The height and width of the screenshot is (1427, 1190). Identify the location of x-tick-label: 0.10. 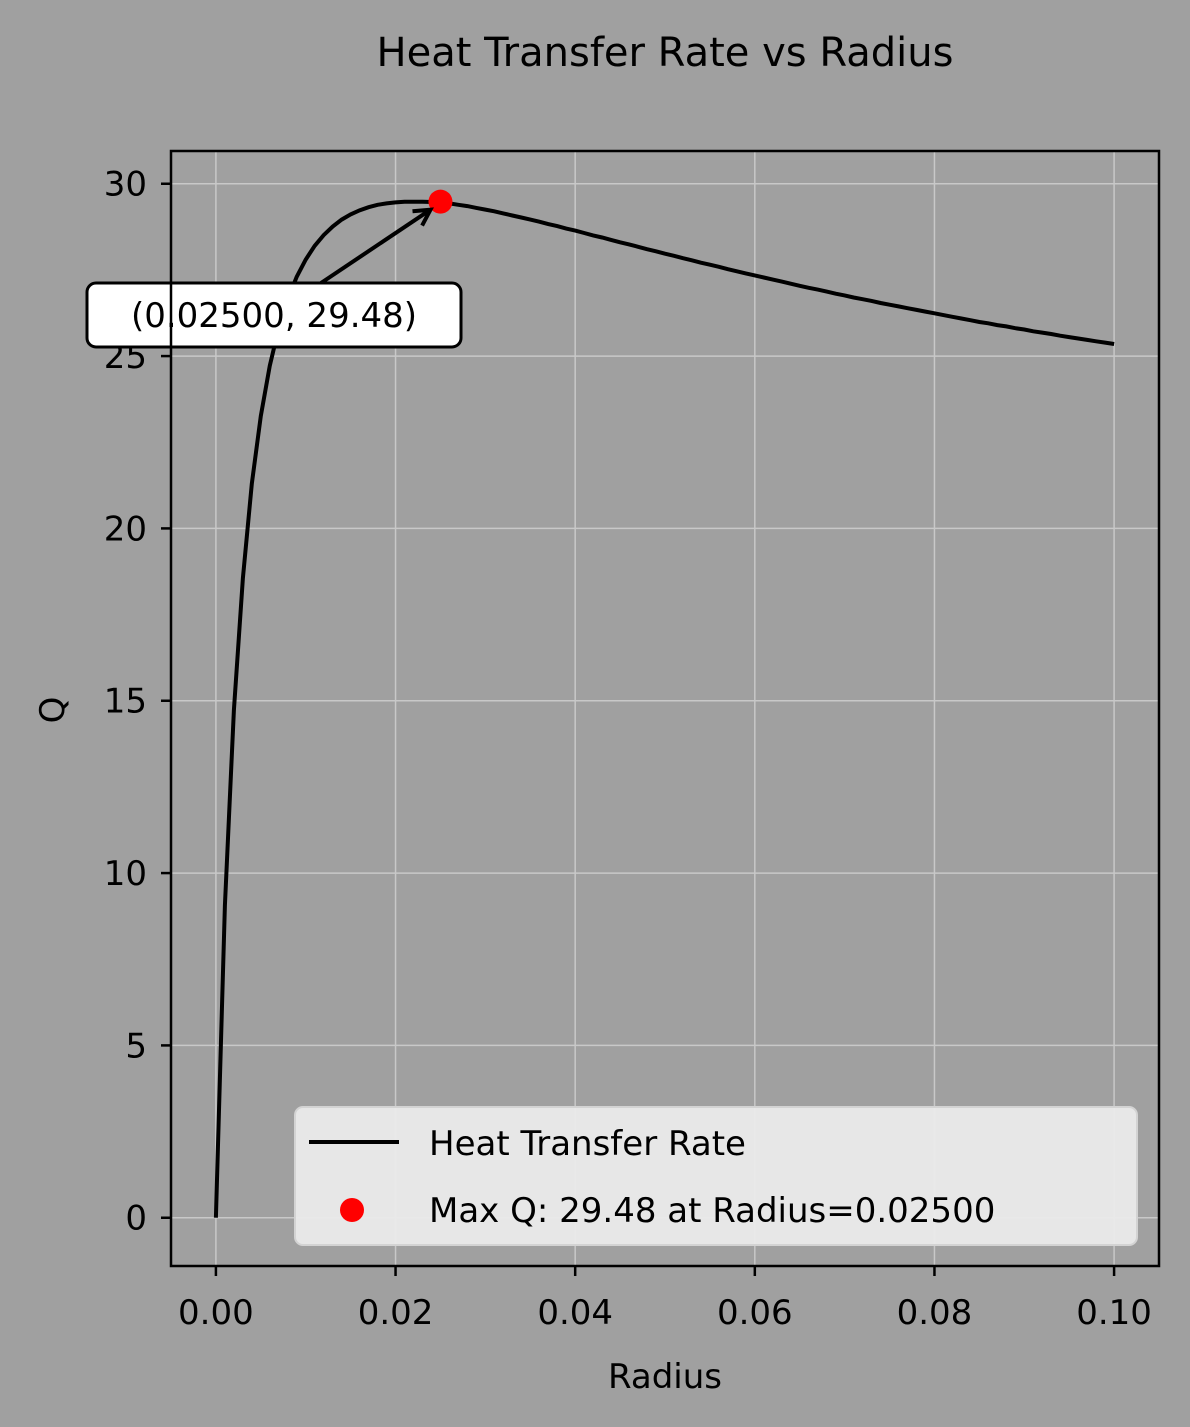
(1114, 1313).